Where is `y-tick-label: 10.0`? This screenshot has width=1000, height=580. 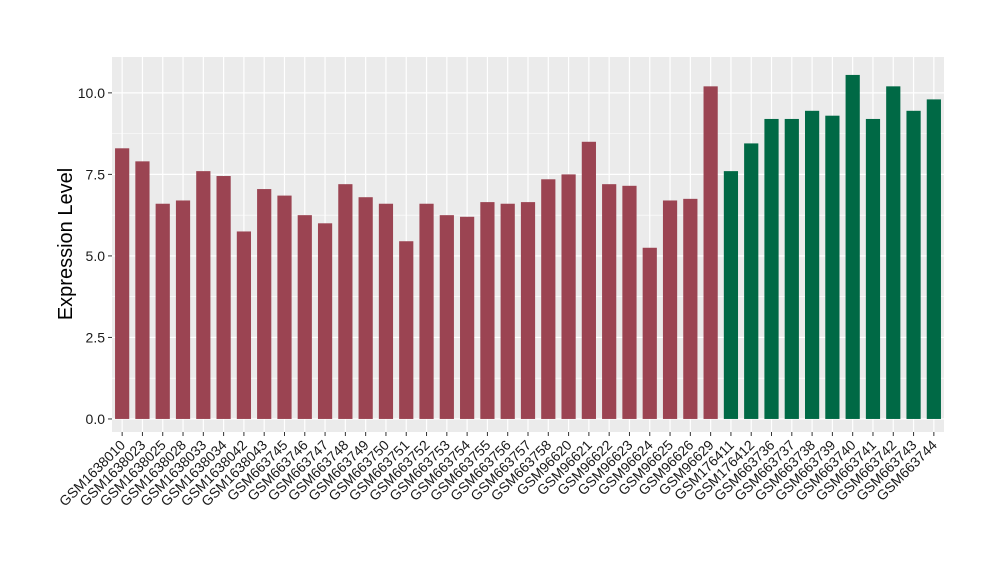
y-tick-label: 10.0 is located at coordinates (91, 93).